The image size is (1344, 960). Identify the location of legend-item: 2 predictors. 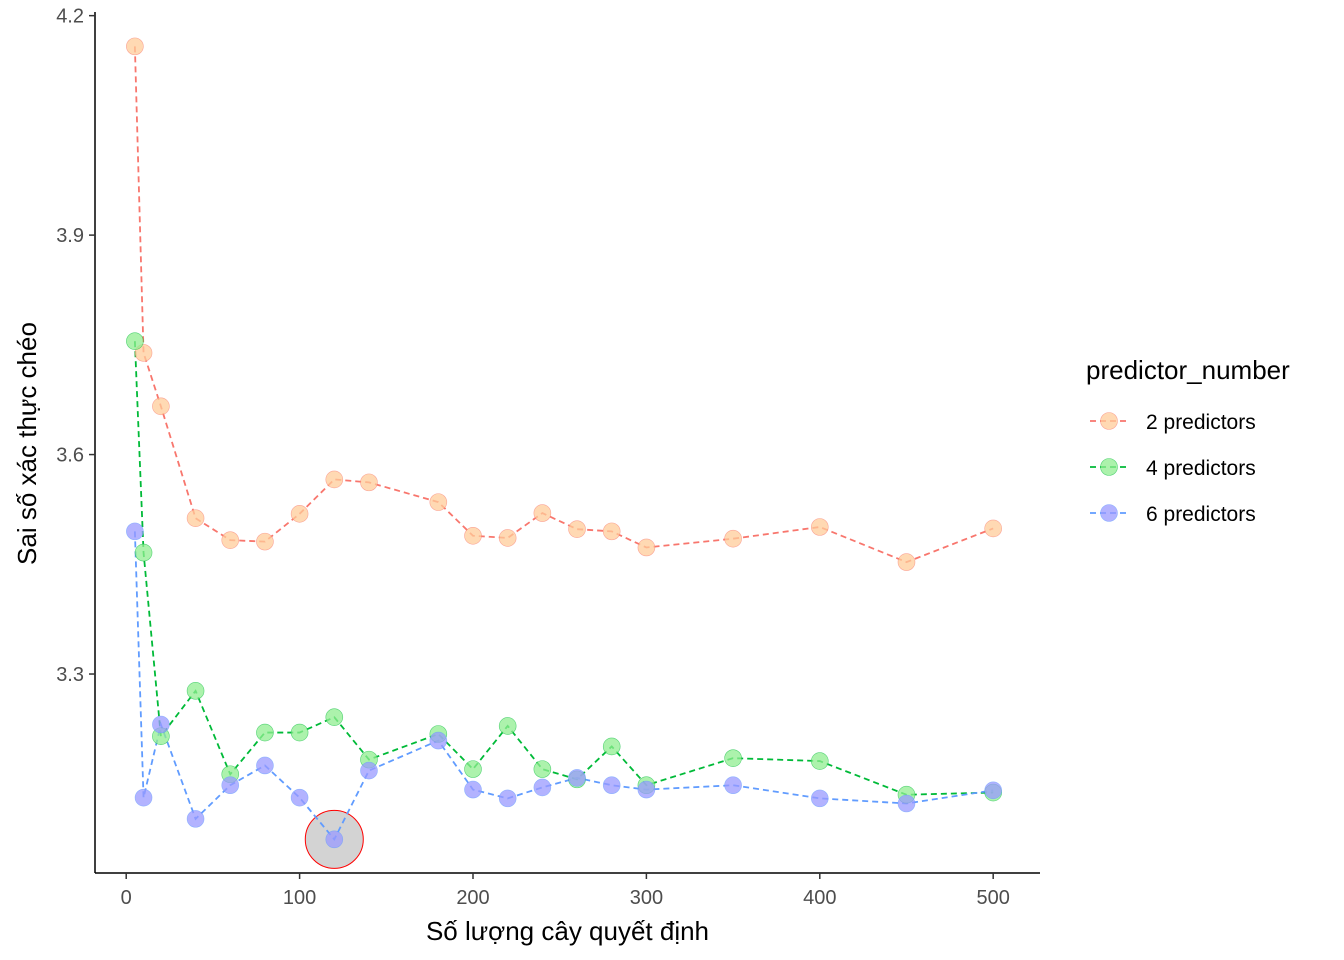
(1173, 422).